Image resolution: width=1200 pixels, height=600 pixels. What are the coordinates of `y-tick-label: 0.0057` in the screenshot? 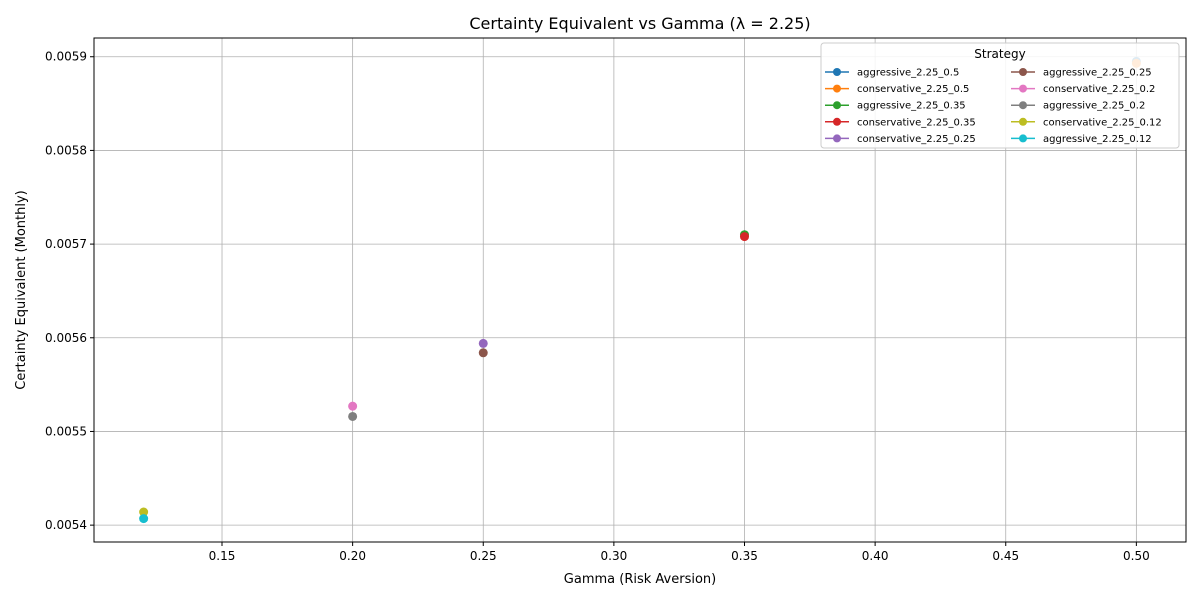 It's located at (66, 244).